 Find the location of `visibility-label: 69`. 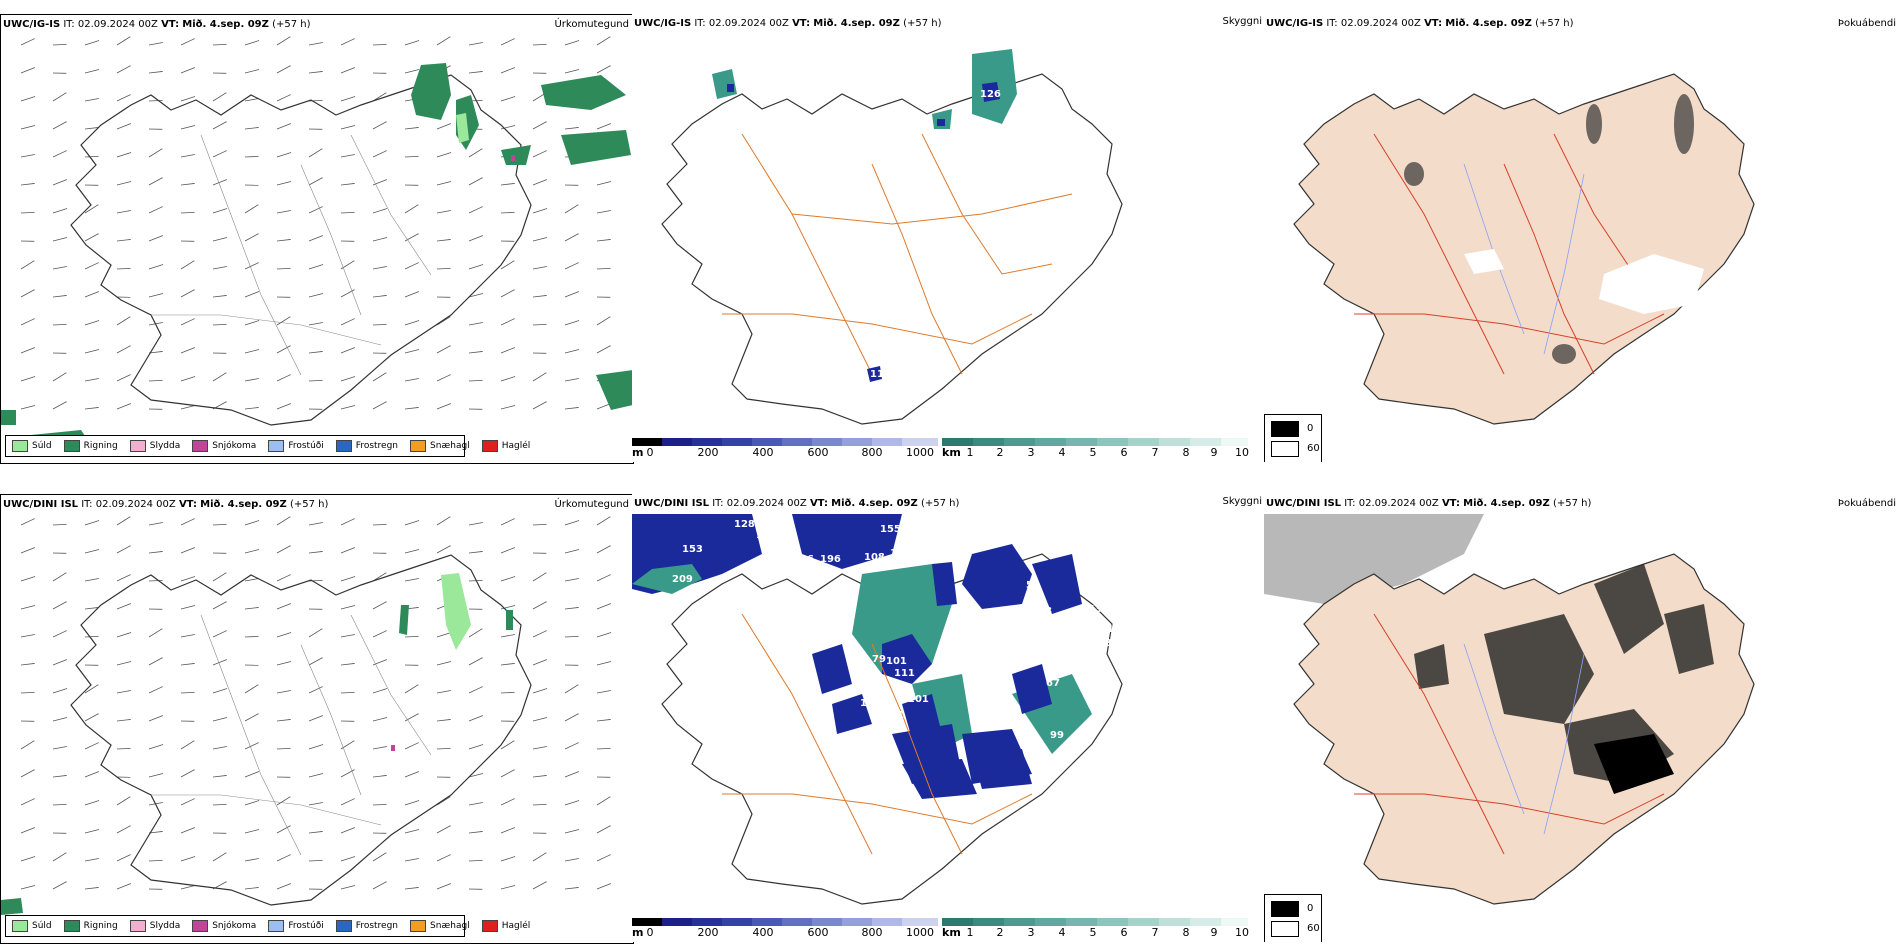

visibility-label: 69 is located at coordinates (1123, 735).